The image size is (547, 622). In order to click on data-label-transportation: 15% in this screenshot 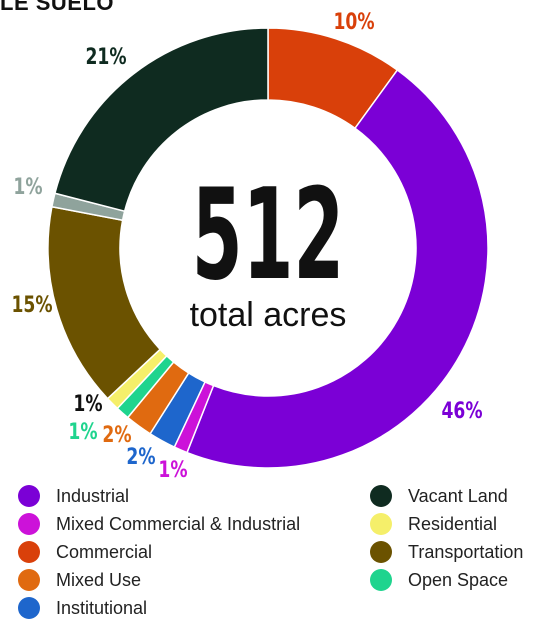, I will do `click(31, 305)`.